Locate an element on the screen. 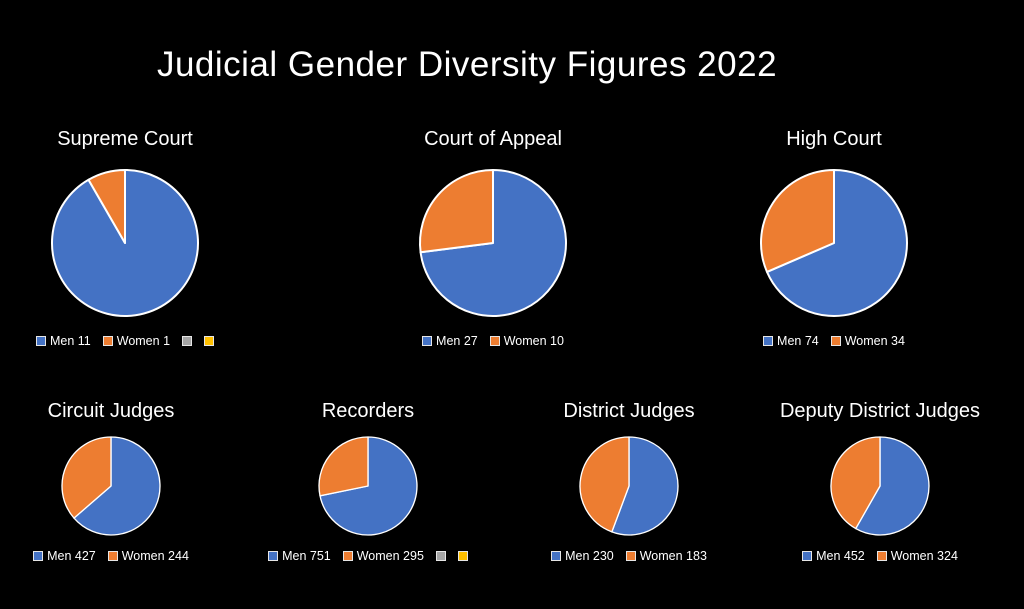 This screenshot has height=609, width=1024. legend-item: Men 74 is located at coordinates (791, 341).